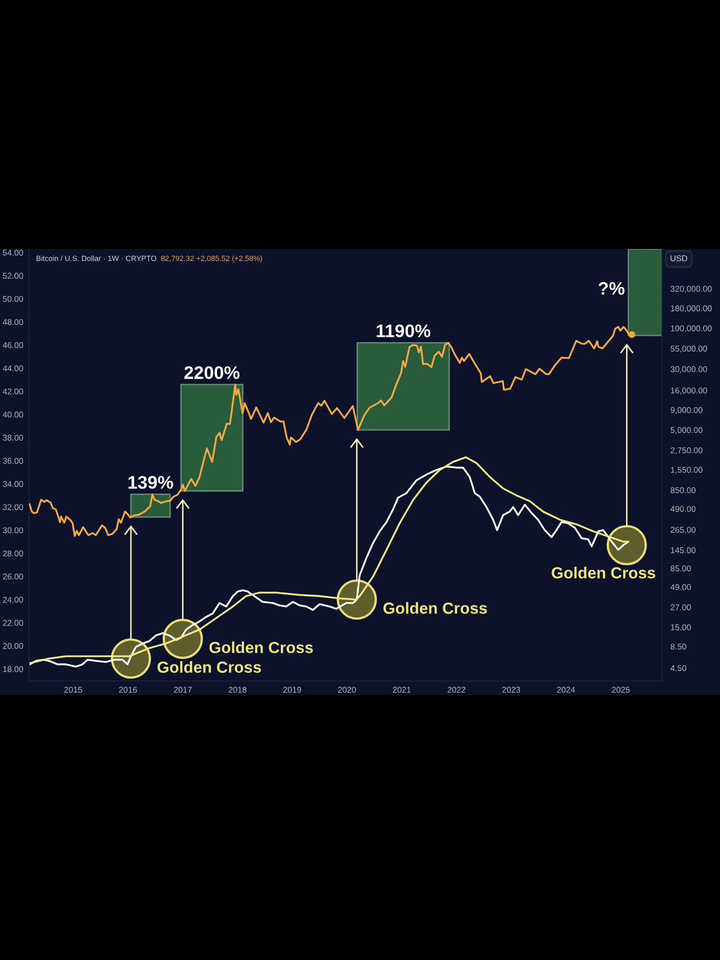 The image size is (720, 960). Describe the element at coordinates (621, 689) in the screenshot. I see `x-tick-label: 2025` at that location.